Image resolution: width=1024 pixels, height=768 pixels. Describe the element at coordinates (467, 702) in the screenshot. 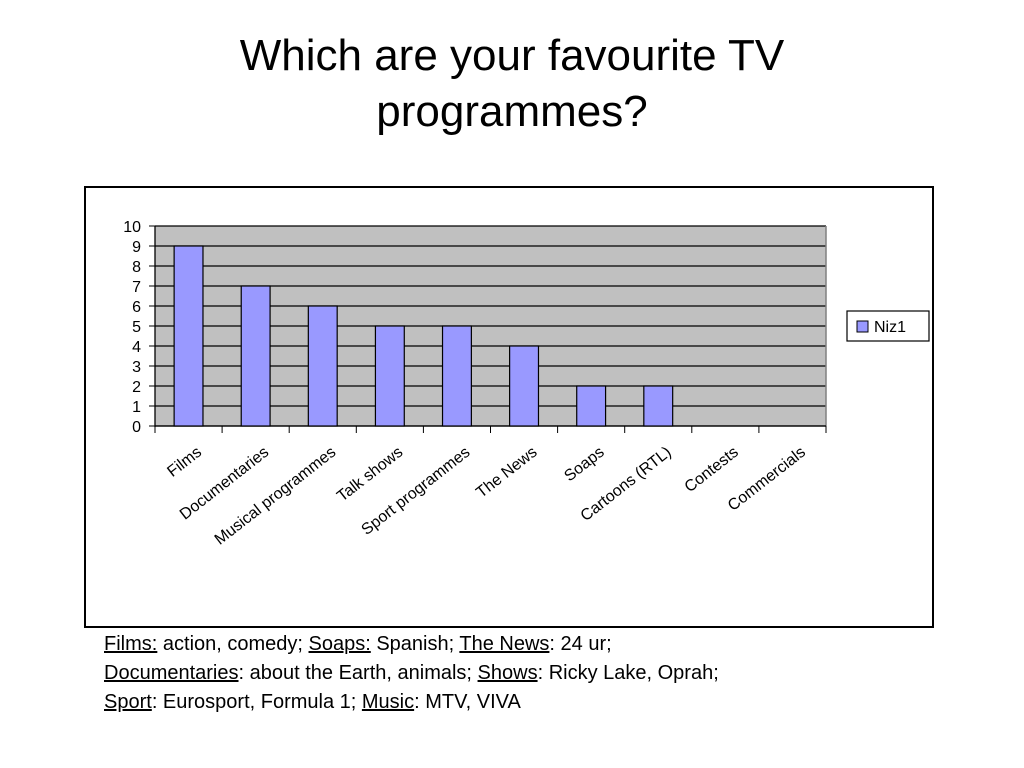

I see `caption-text-music: : MTV, VIVA` at that location.